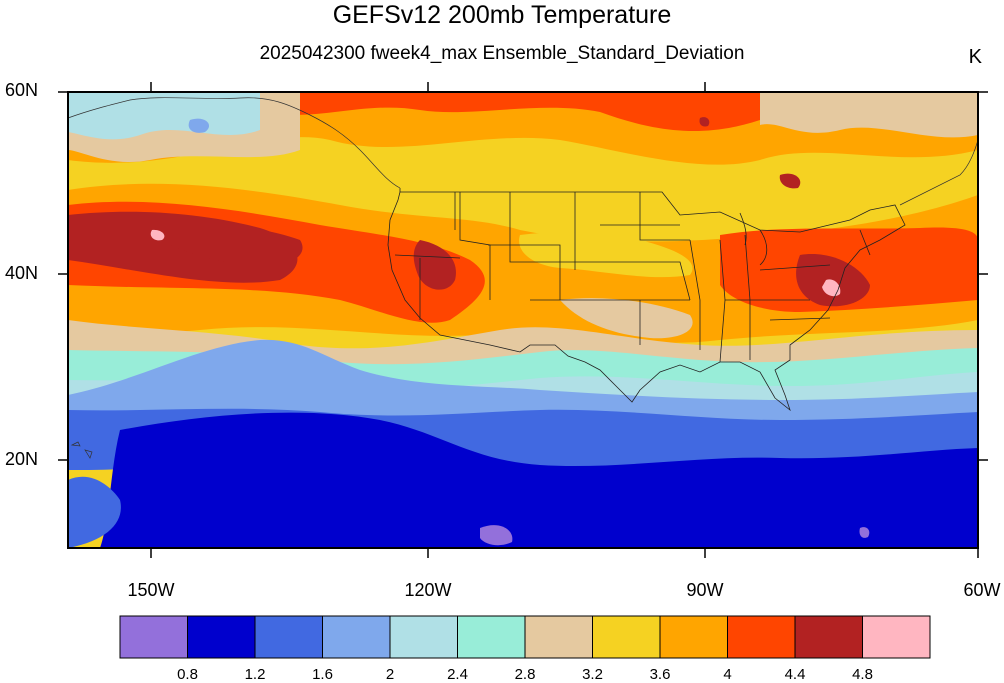 The height and width of the screenshot is (683, 1004). What do you see at coordinates (151, 590) in the screenshot?
I see `lon-label-150w: 150W` at bounding box center [151, 590].